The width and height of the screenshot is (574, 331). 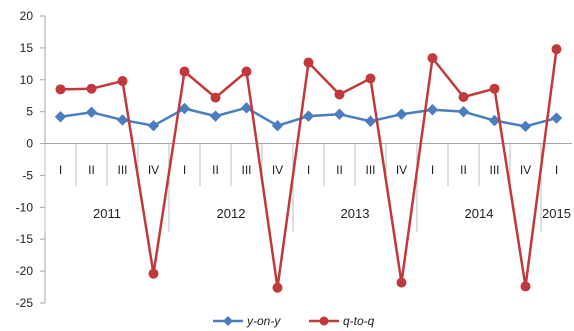 I want to click on legend-label-y-on-y: y-on-y, so click(x=263, y=321).